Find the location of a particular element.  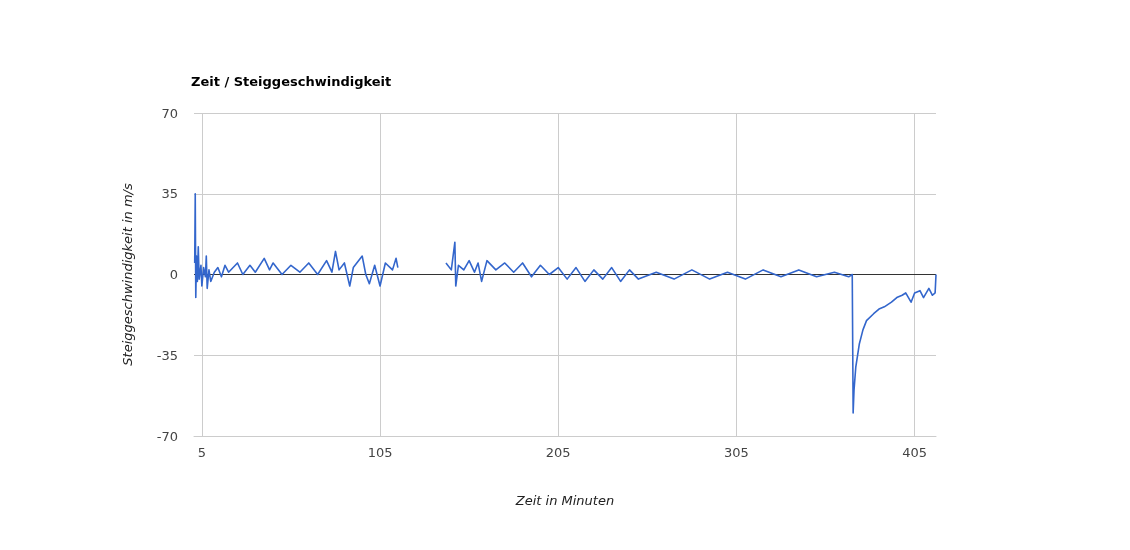

y-tick-label: 35 is located at coordinates (169, 194).